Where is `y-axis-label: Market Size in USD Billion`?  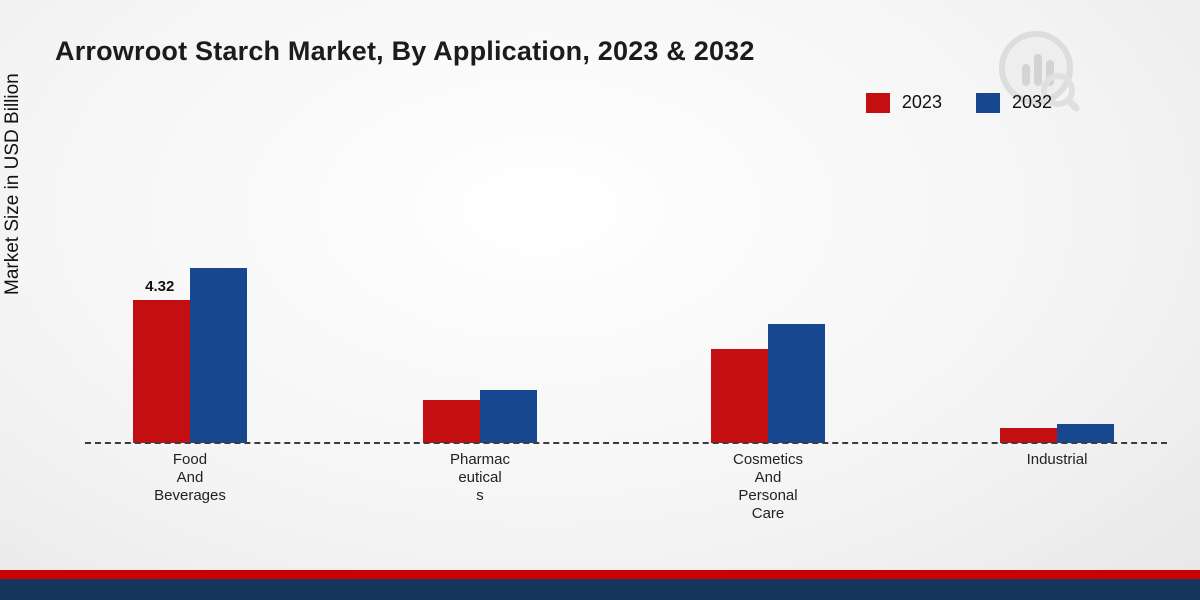 y-axis-label: Market Size in USD Billion is located at coordinates (12, 184).